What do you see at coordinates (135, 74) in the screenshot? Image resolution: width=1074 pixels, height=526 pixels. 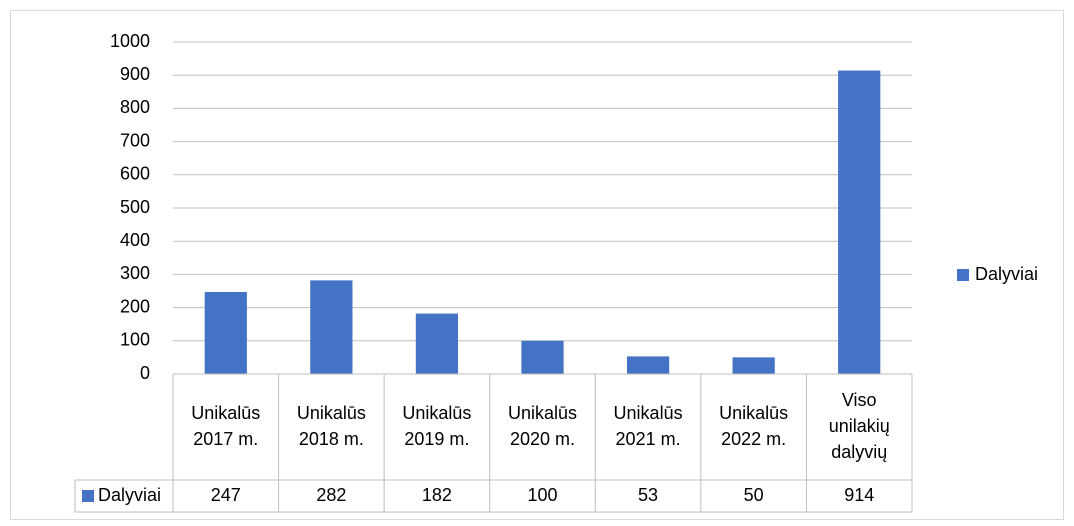 I see `y-tick-label: 900` at bounding box center [135, 74].